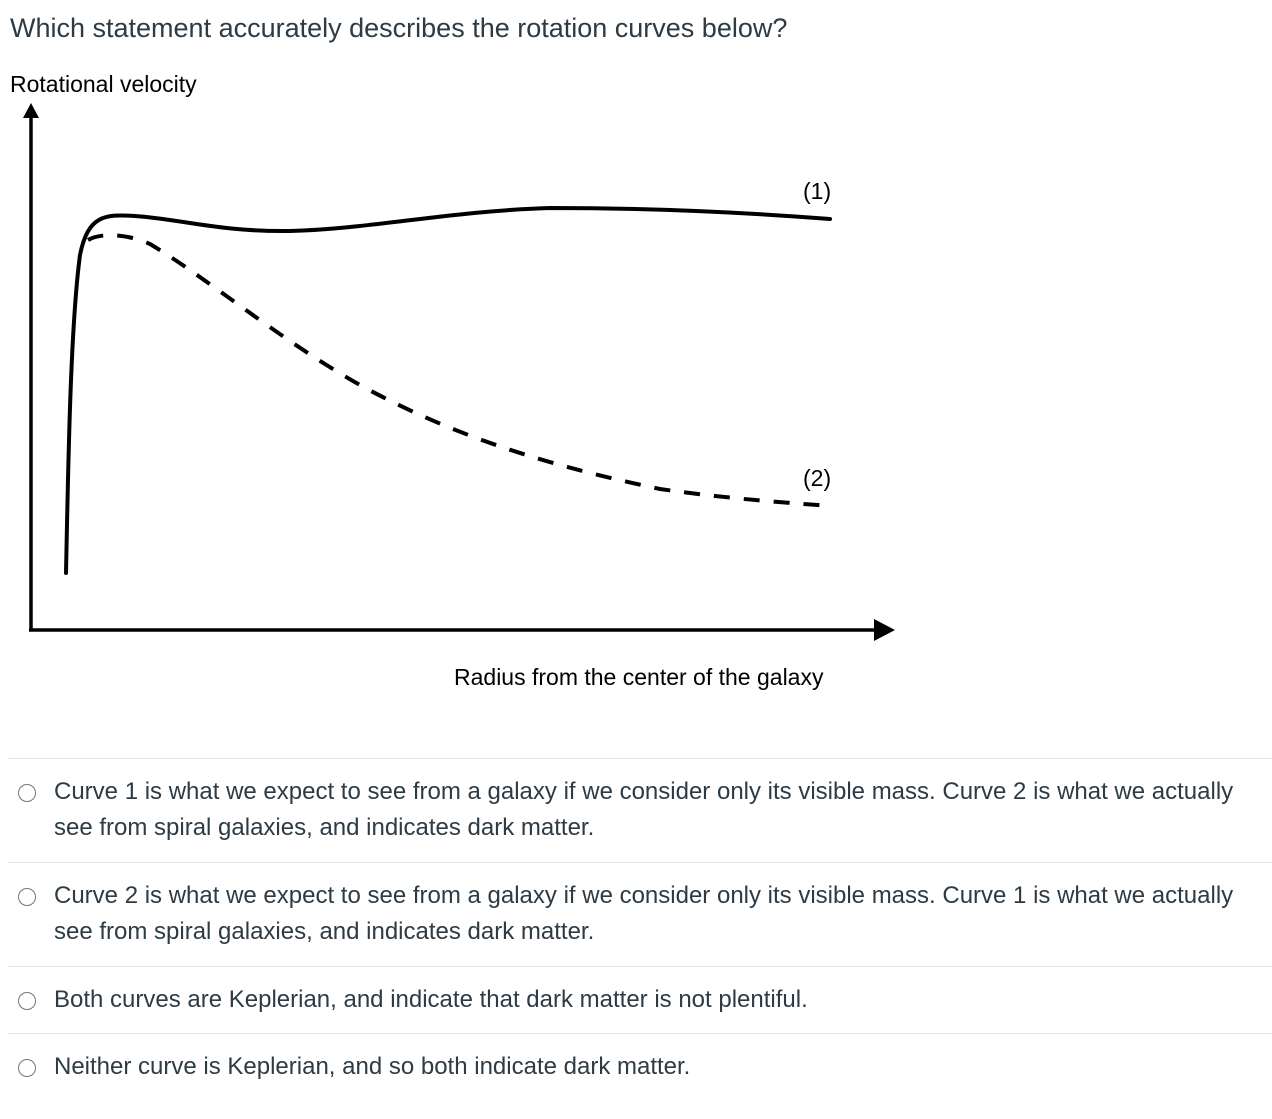  What do you see at coordinates (639, 677) in the screenshot?
I see `x-axis-label: Radius from the center of the galaxy` at bounding box center [639, 677].